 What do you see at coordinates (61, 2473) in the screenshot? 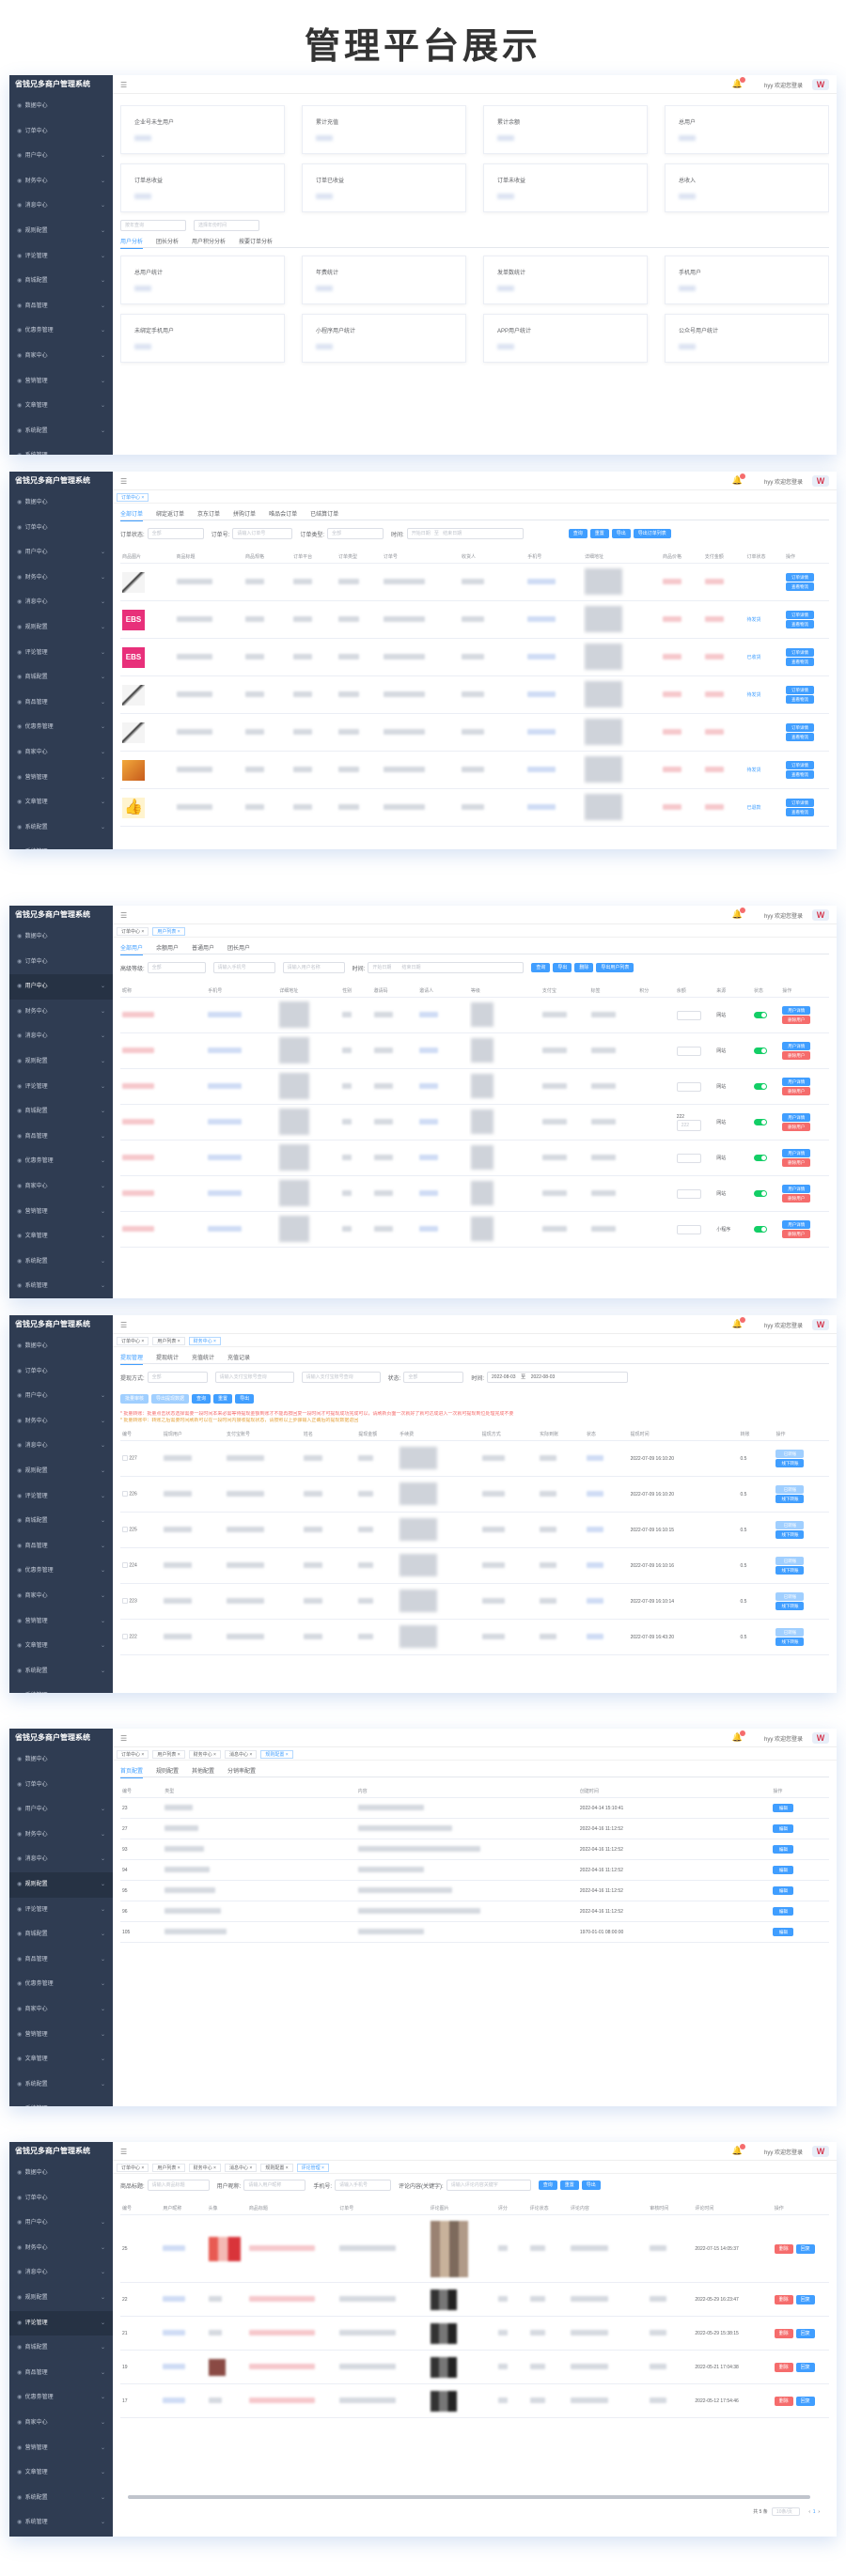
I see `sidebar-item-article: ◉ 文章管理 ⌄` at bounding box center [61, 2473].